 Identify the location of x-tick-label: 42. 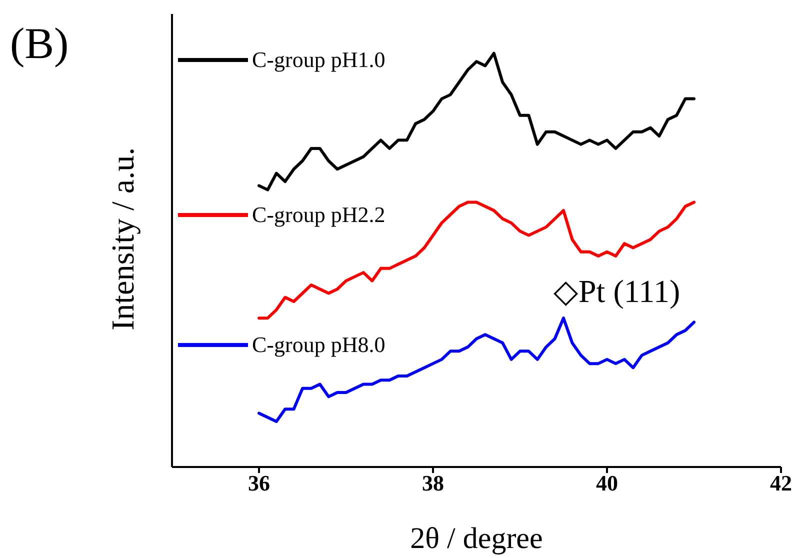
(781, 483).